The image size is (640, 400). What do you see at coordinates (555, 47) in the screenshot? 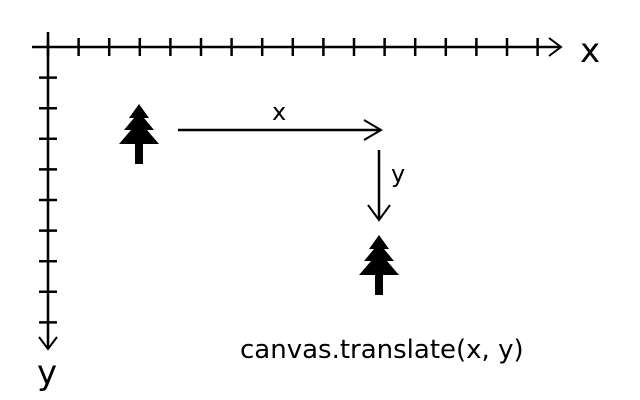
I see `x-axis-arrowhead` at bounding box center [555, 47].